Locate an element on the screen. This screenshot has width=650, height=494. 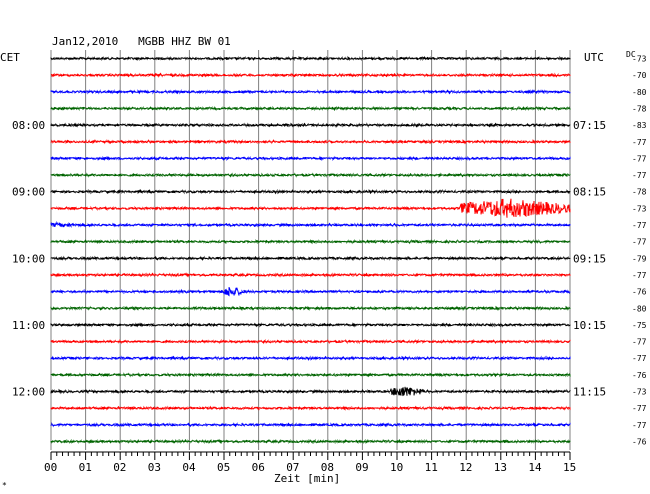
dc-value: -70 is located at coordinates (639, 75).